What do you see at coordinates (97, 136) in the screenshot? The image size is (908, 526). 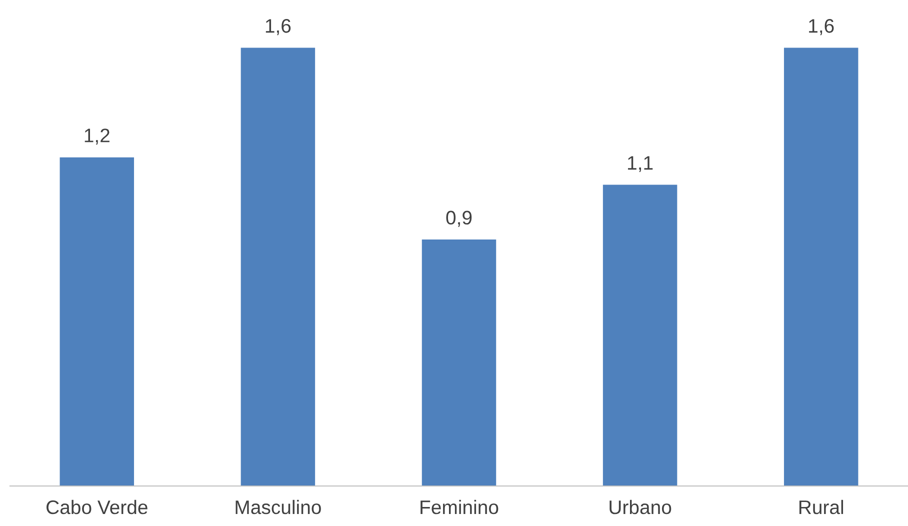 I see `data-label: 1,2` at bounding box center [97, 136].